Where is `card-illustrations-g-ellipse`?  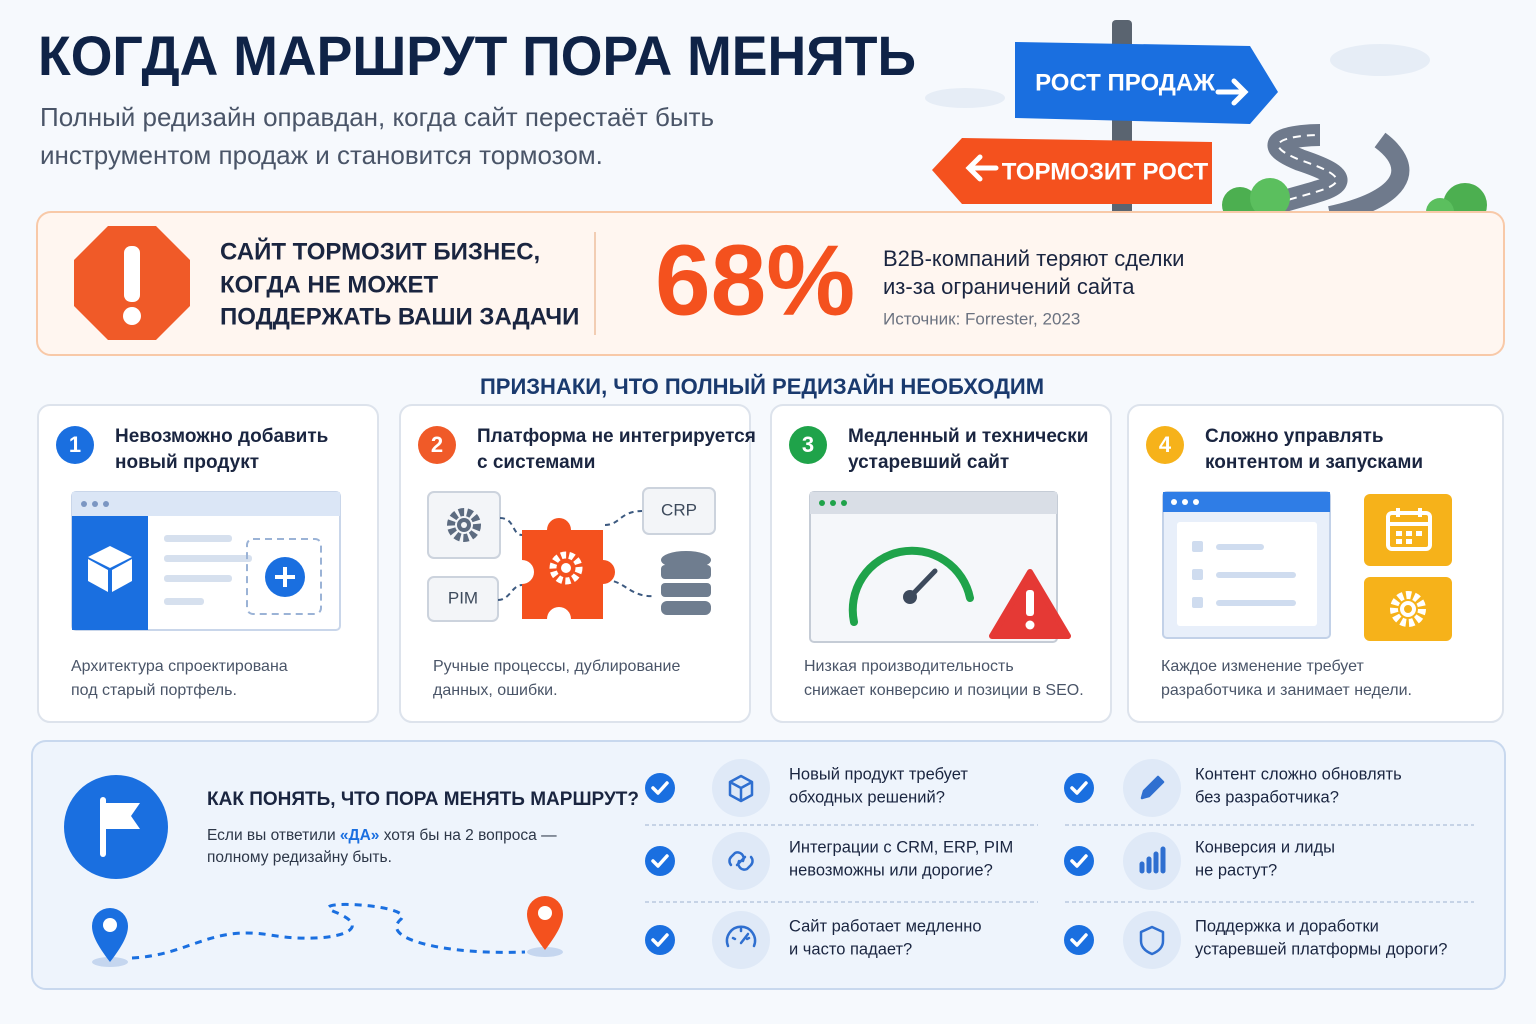
card-illustrations-g-ellipse is located at coordinates (686, 560).